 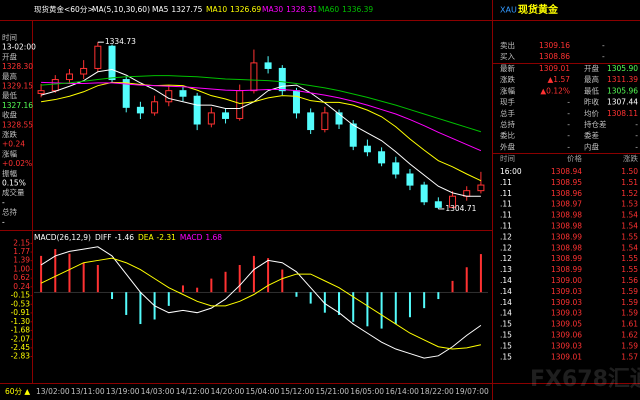 I want to click on quote-label: 开盘, so click(x=591, y=68).